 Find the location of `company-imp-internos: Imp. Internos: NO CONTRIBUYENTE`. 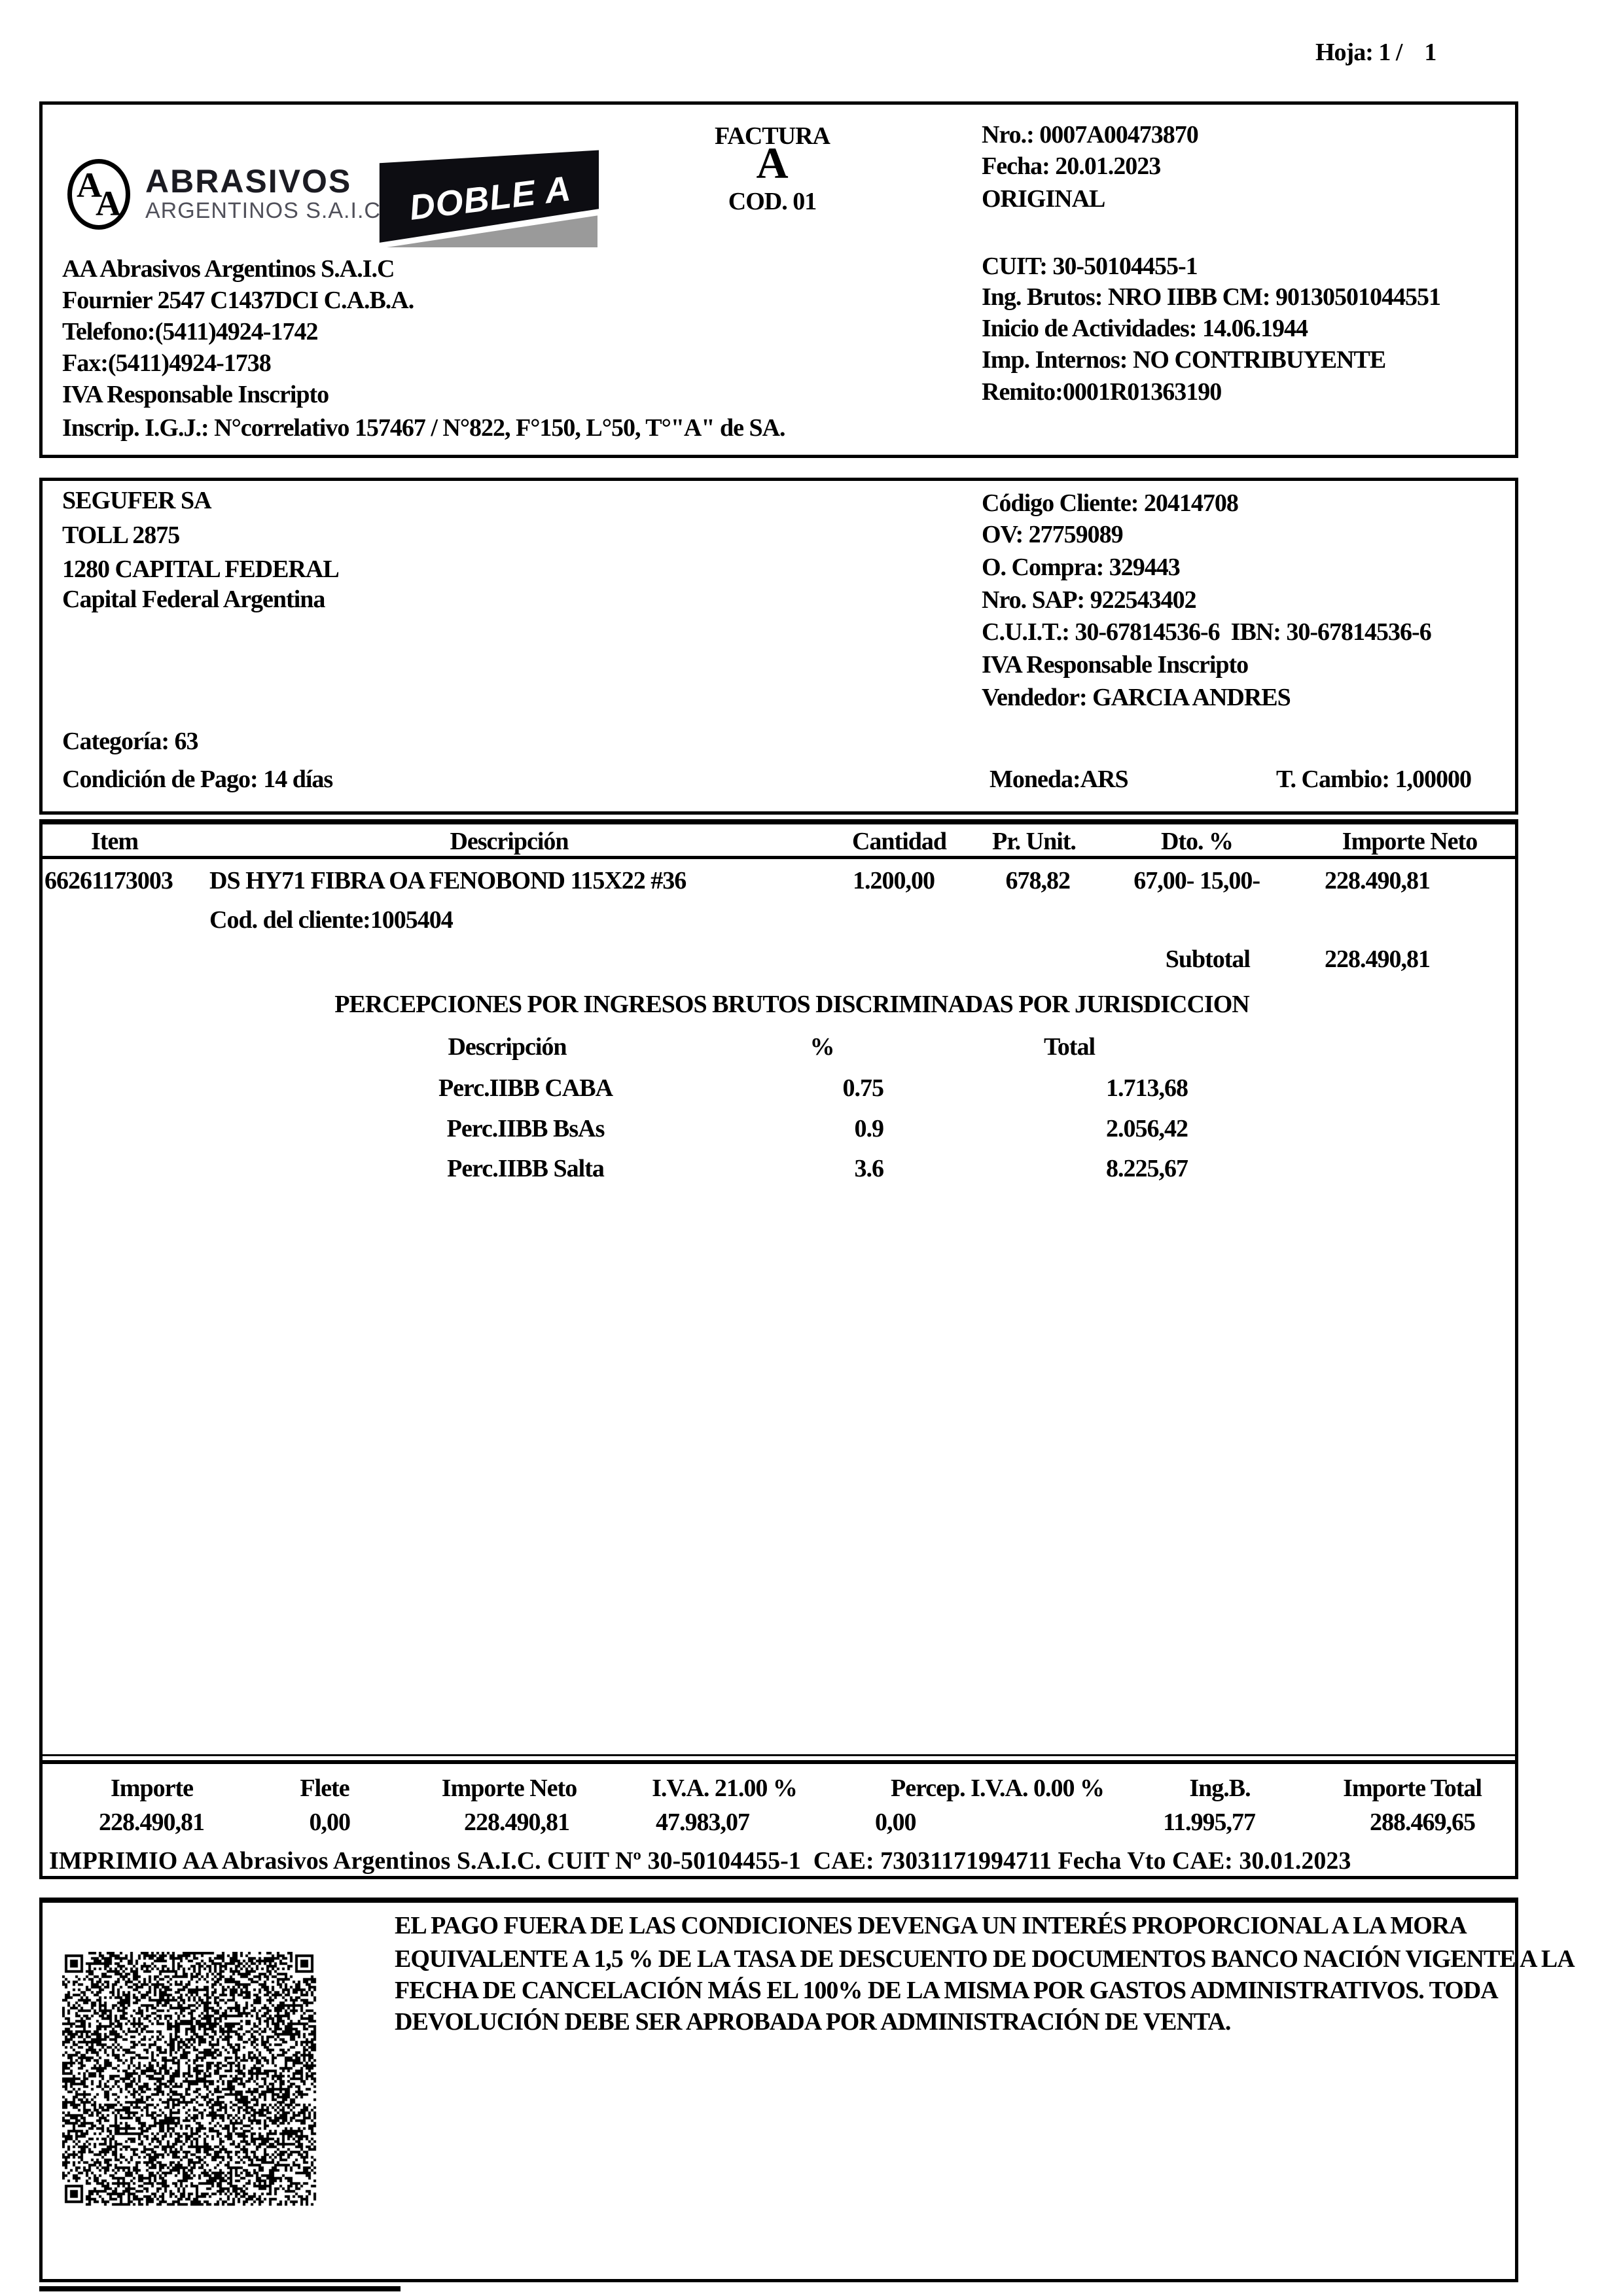

company-imp-internos: Imp. Internos: NO CONTRIBUYENTE is located at coordinates (1184, 360).